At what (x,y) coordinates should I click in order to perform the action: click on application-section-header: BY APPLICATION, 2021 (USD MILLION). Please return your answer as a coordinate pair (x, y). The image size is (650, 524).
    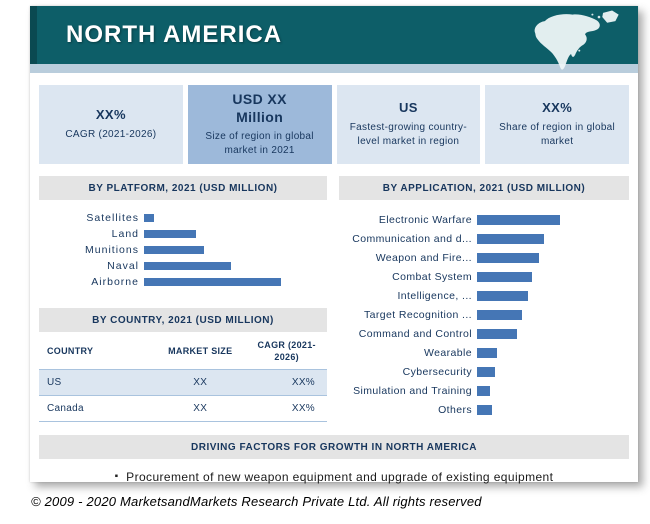
    Looking at the image, I should click on (484, 188).